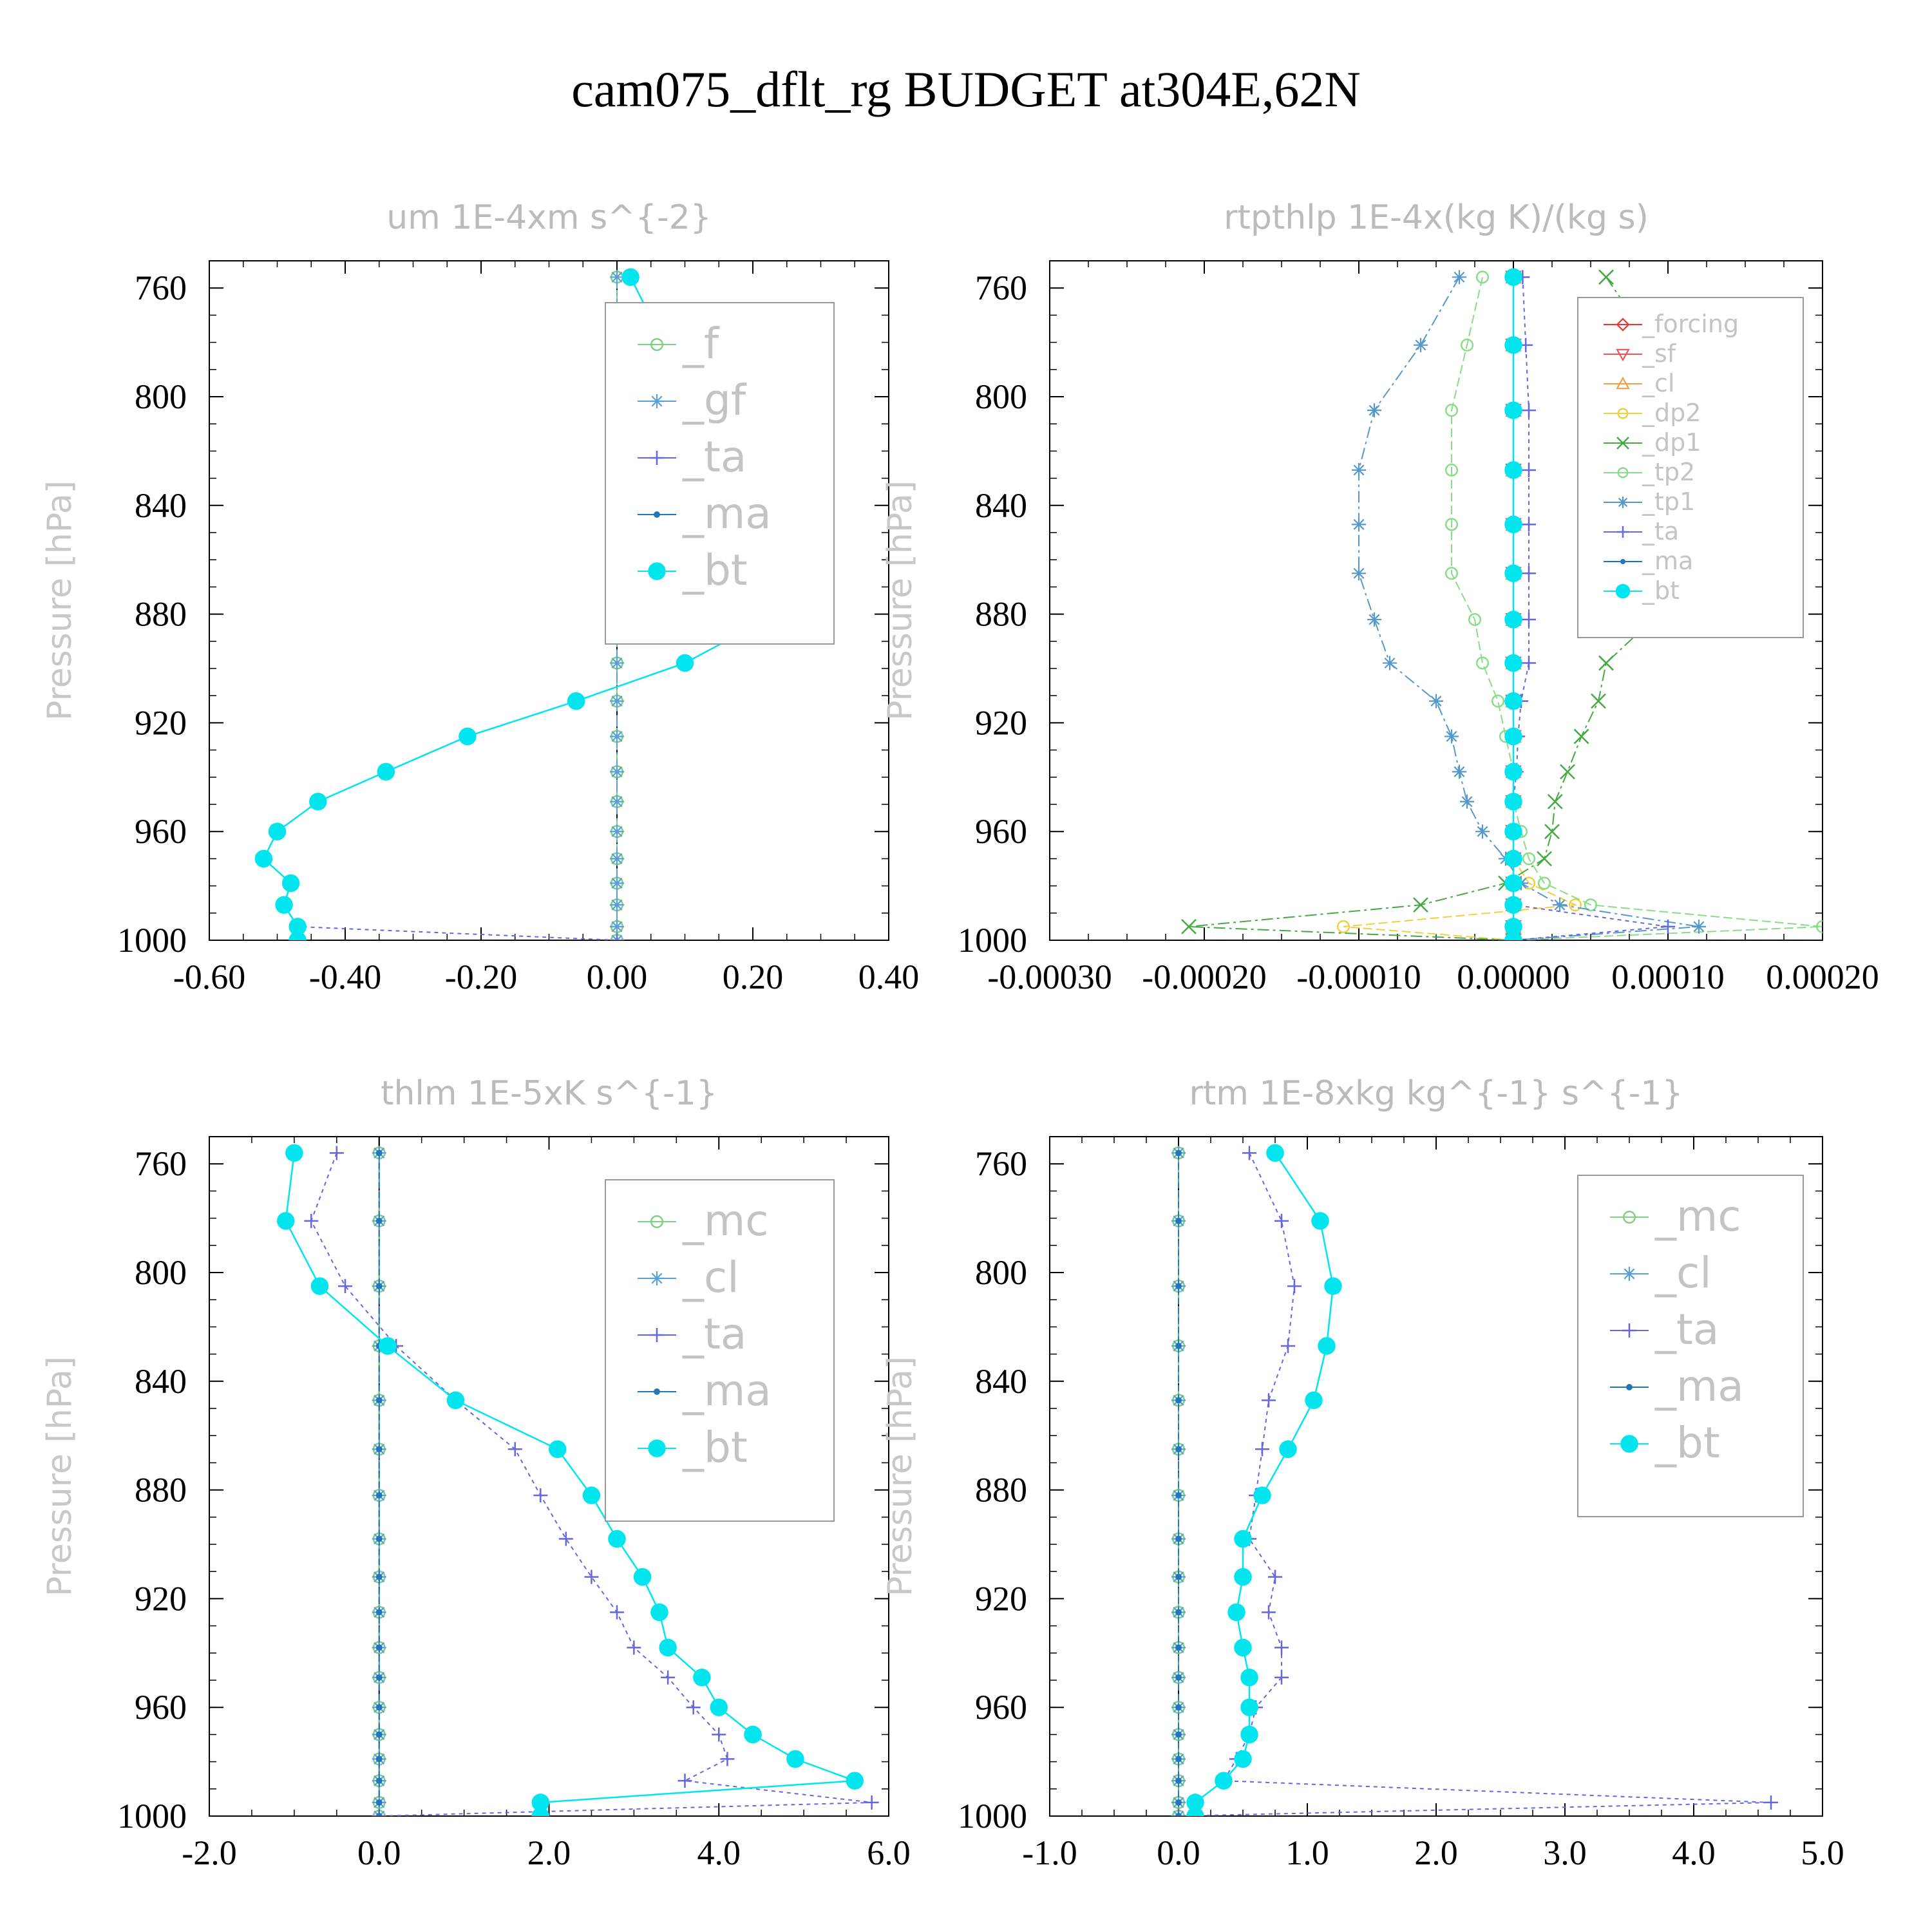 The height and width of the screenshot is (1932, 1932). I want to click on series-line-dp2, so click(1461, 608).